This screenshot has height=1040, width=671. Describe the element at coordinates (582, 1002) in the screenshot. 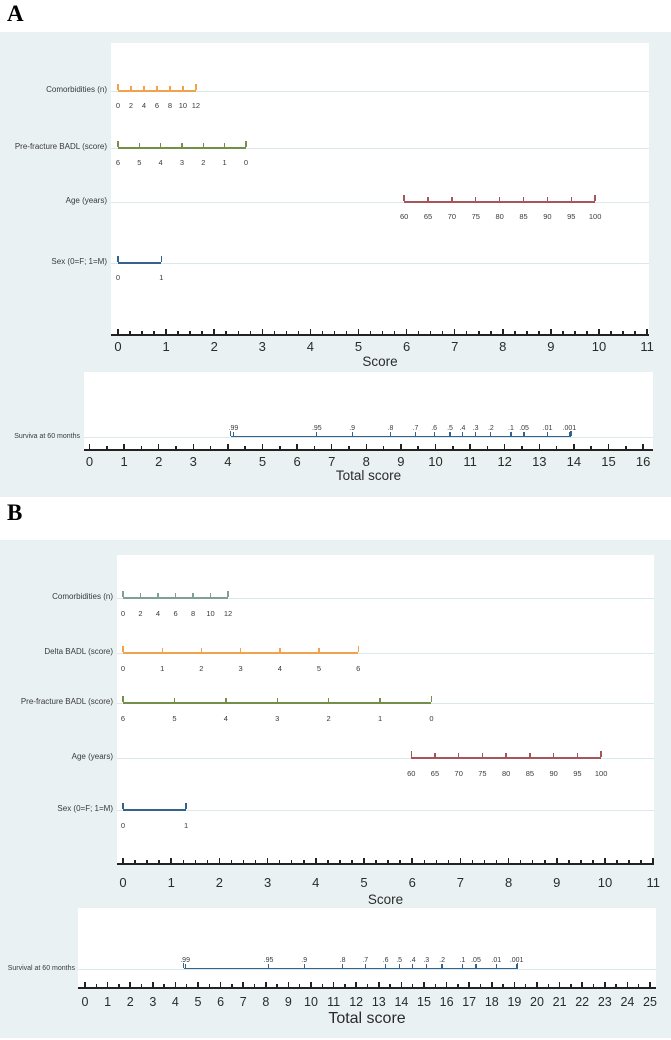

I see `panel-b-total-tick-label: 22` at that location.